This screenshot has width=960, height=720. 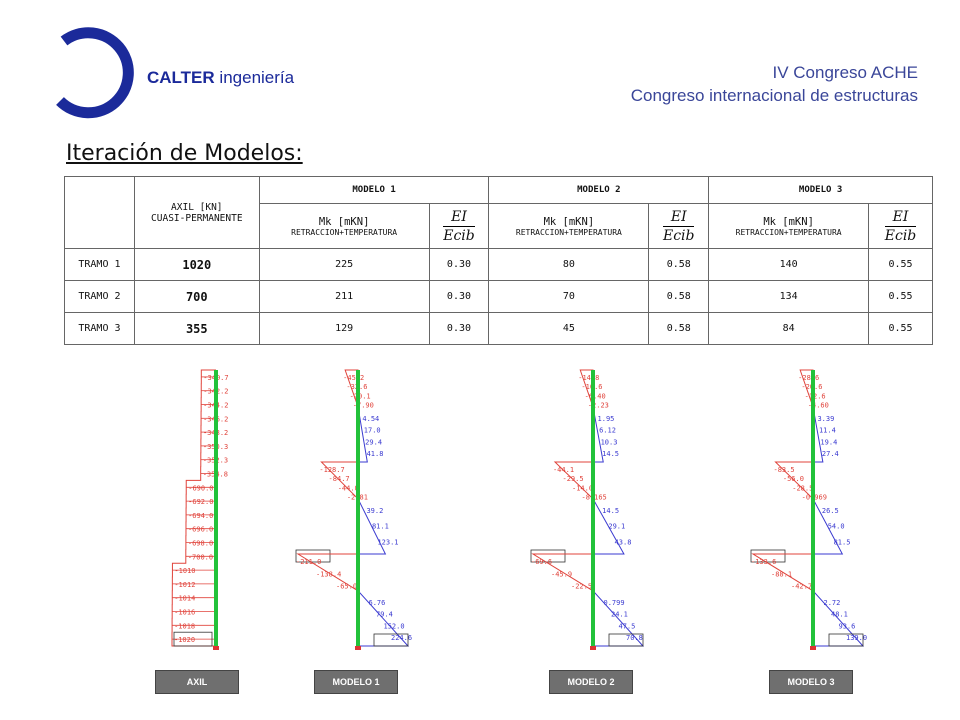 I want to click on negative-label: -20.1, so click(x=360, y=396).